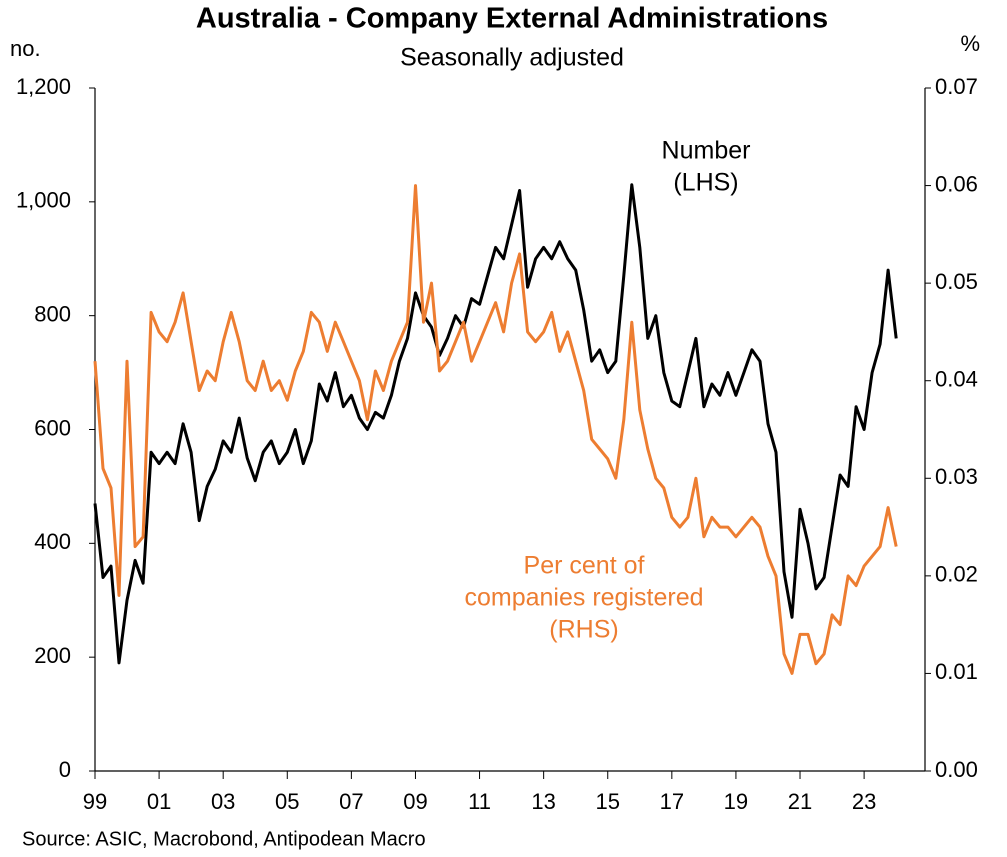  Describe the element at coordinates (956, 183) in the screenshot. I see `y2-tick-label: 0.06` at that location.